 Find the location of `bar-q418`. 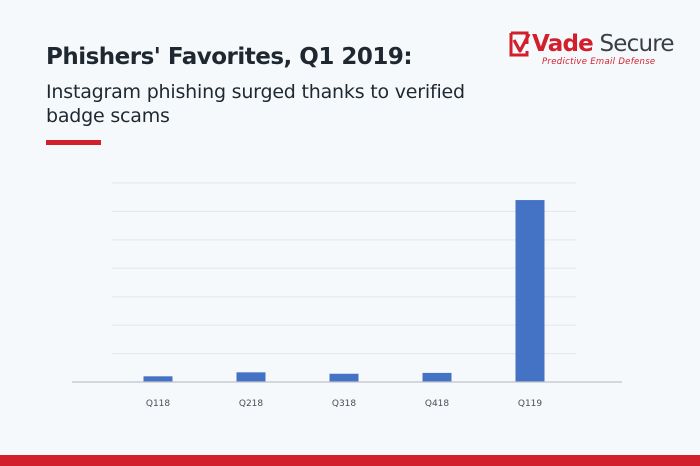

bar-q418 is located at coordinates (437, 377).